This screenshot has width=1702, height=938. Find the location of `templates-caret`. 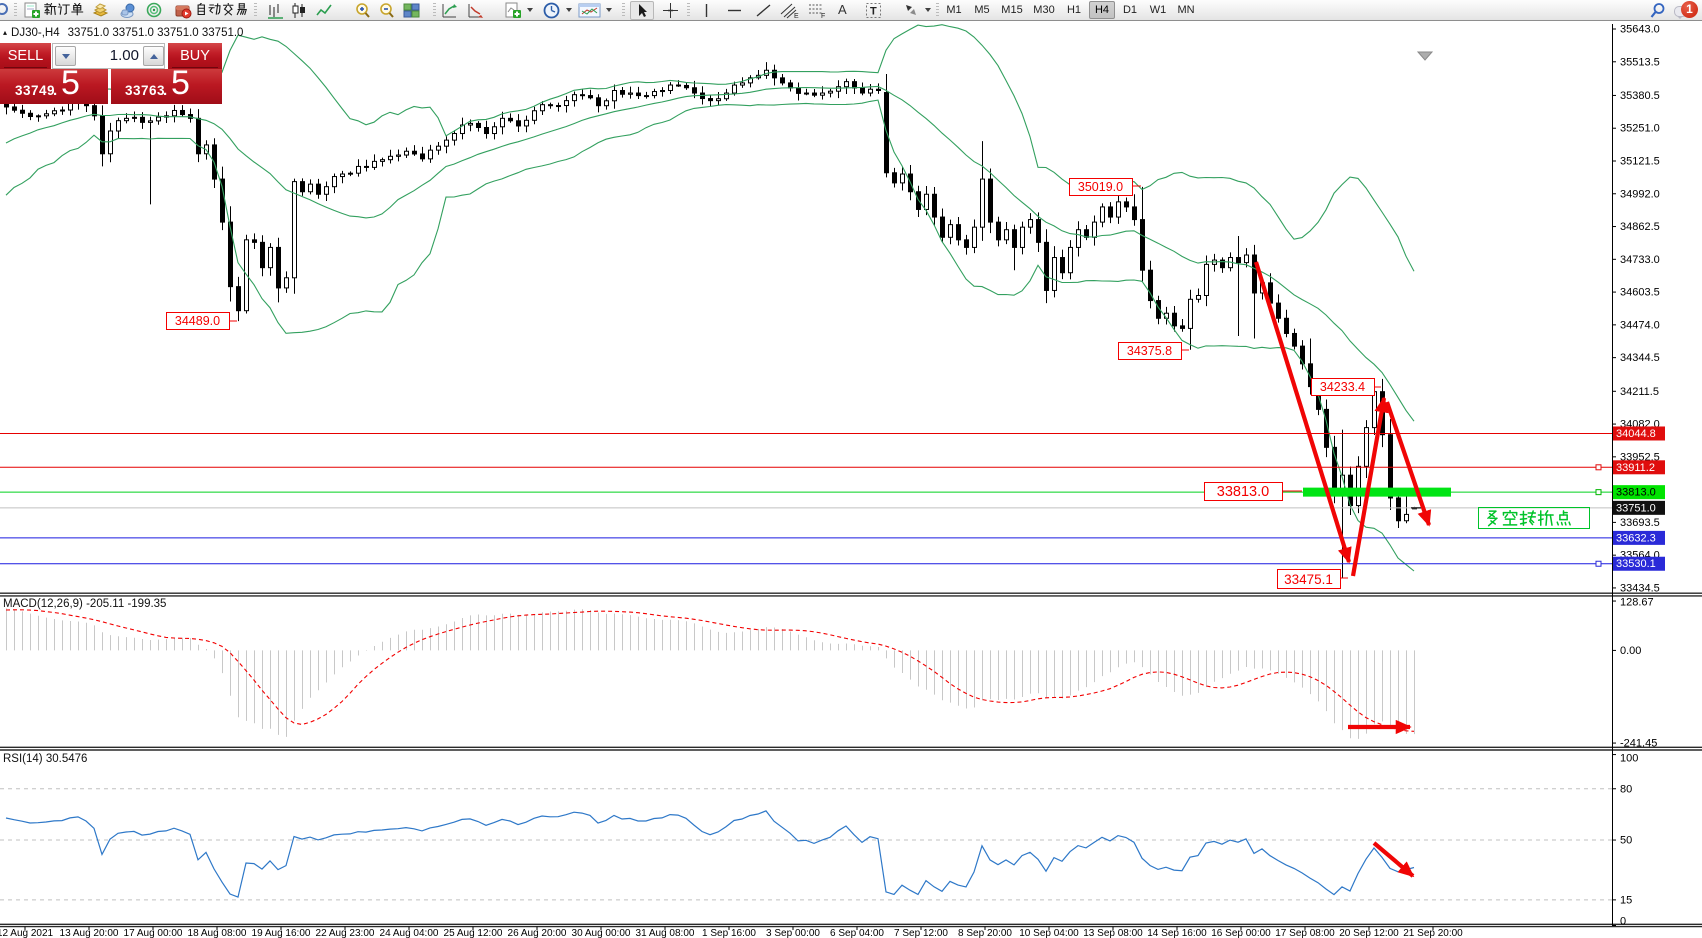

templates-caret is located at coordinates (609, 10).